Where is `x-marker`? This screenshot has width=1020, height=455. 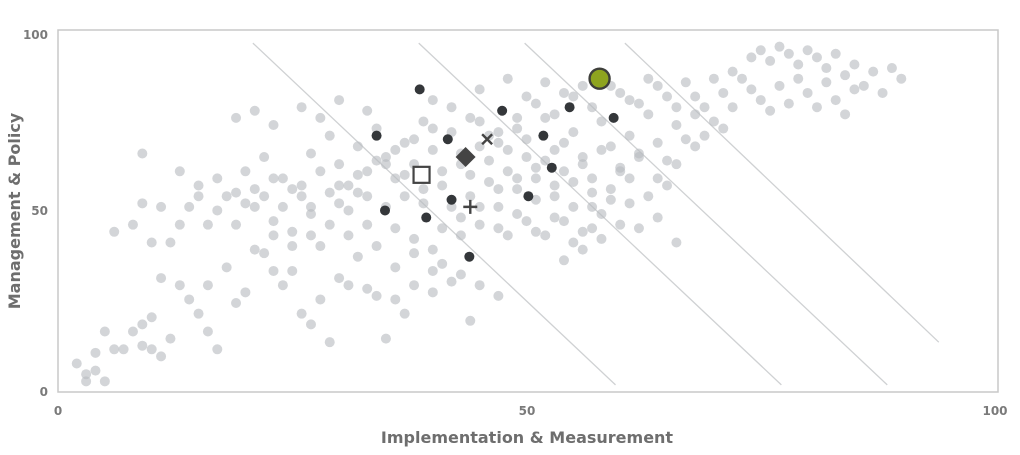
x-marker is located at coordinates (487, 139).